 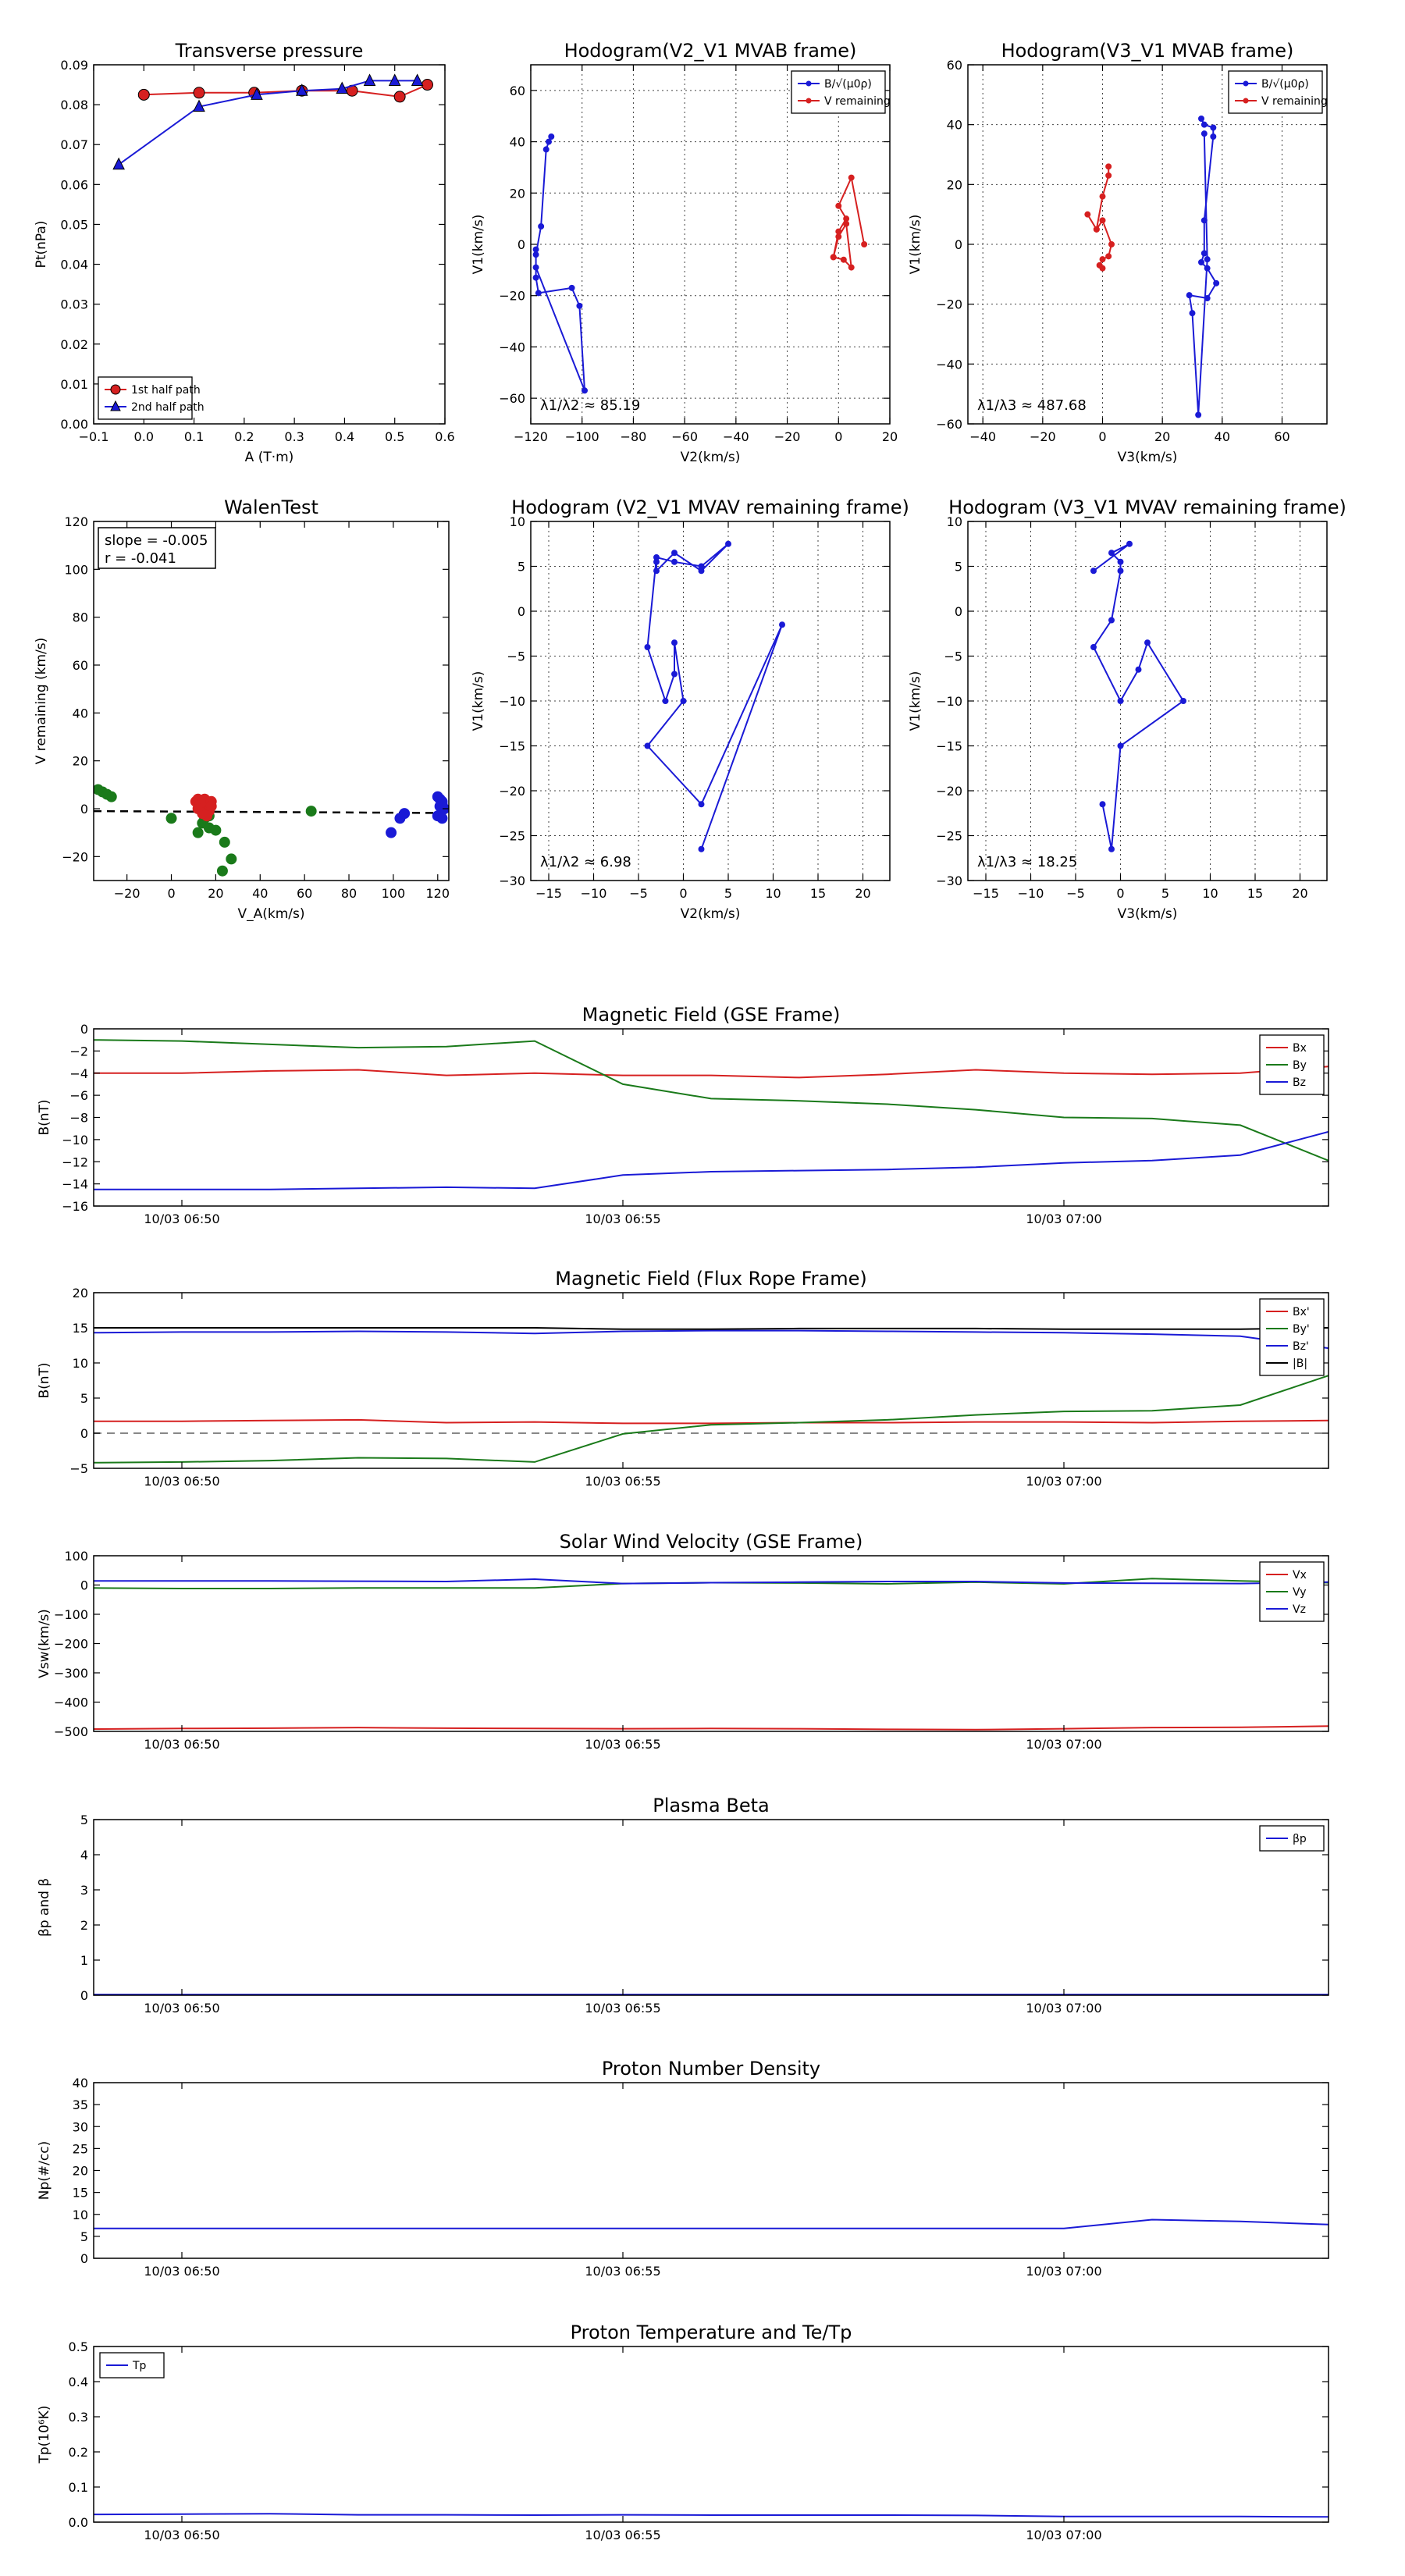 What do you see at coordinates (1278, 92) in the screenshot?
I see `legend: B/√(μ0ρ) V remaining` at bounding box center [1278, 92].